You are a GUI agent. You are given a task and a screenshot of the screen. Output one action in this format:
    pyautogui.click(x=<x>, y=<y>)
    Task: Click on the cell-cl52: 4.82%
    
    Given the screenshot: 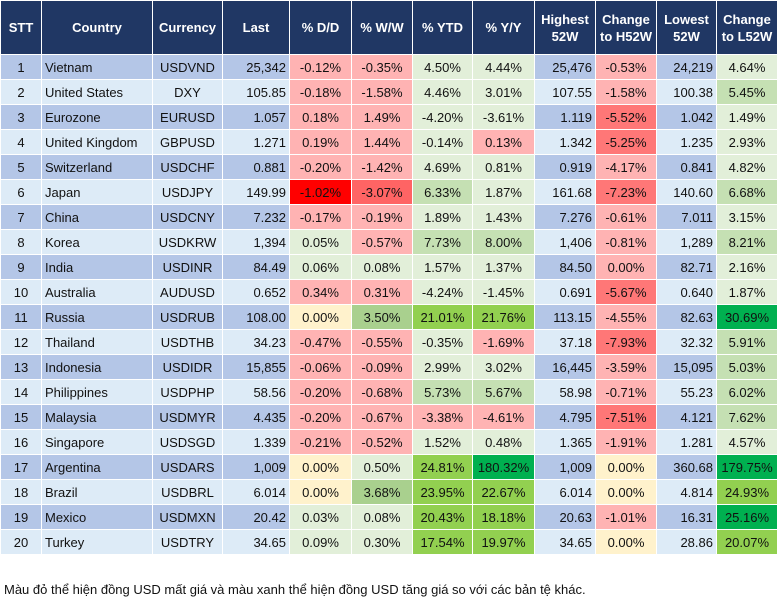 What is the action you would take?
    pyautogui.click(x=746, y=167)
    